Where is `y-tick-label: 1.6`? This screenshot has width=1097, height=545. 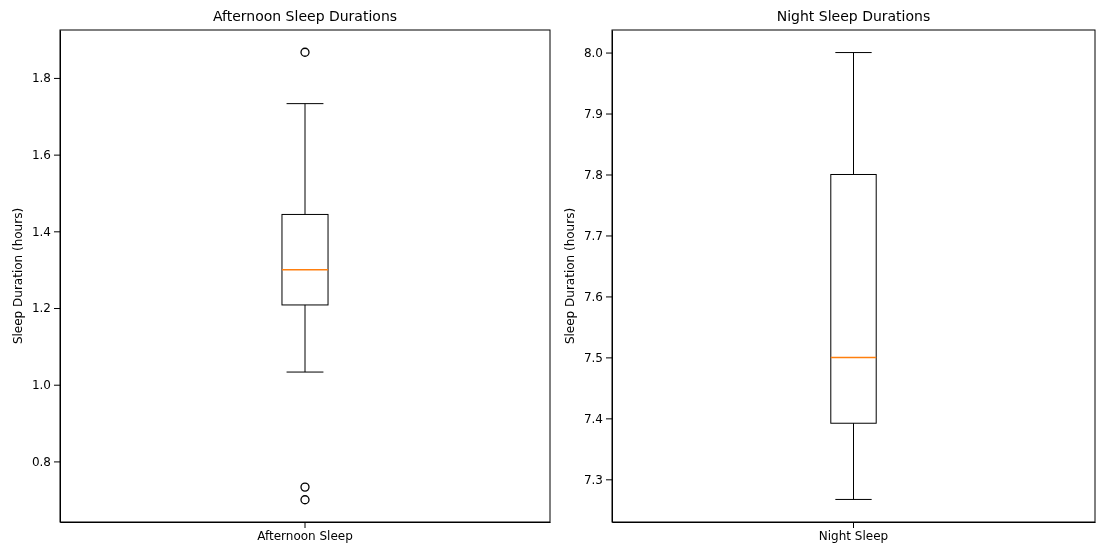 y-tick-label: 1.6 is located at coordinates (41, 154).